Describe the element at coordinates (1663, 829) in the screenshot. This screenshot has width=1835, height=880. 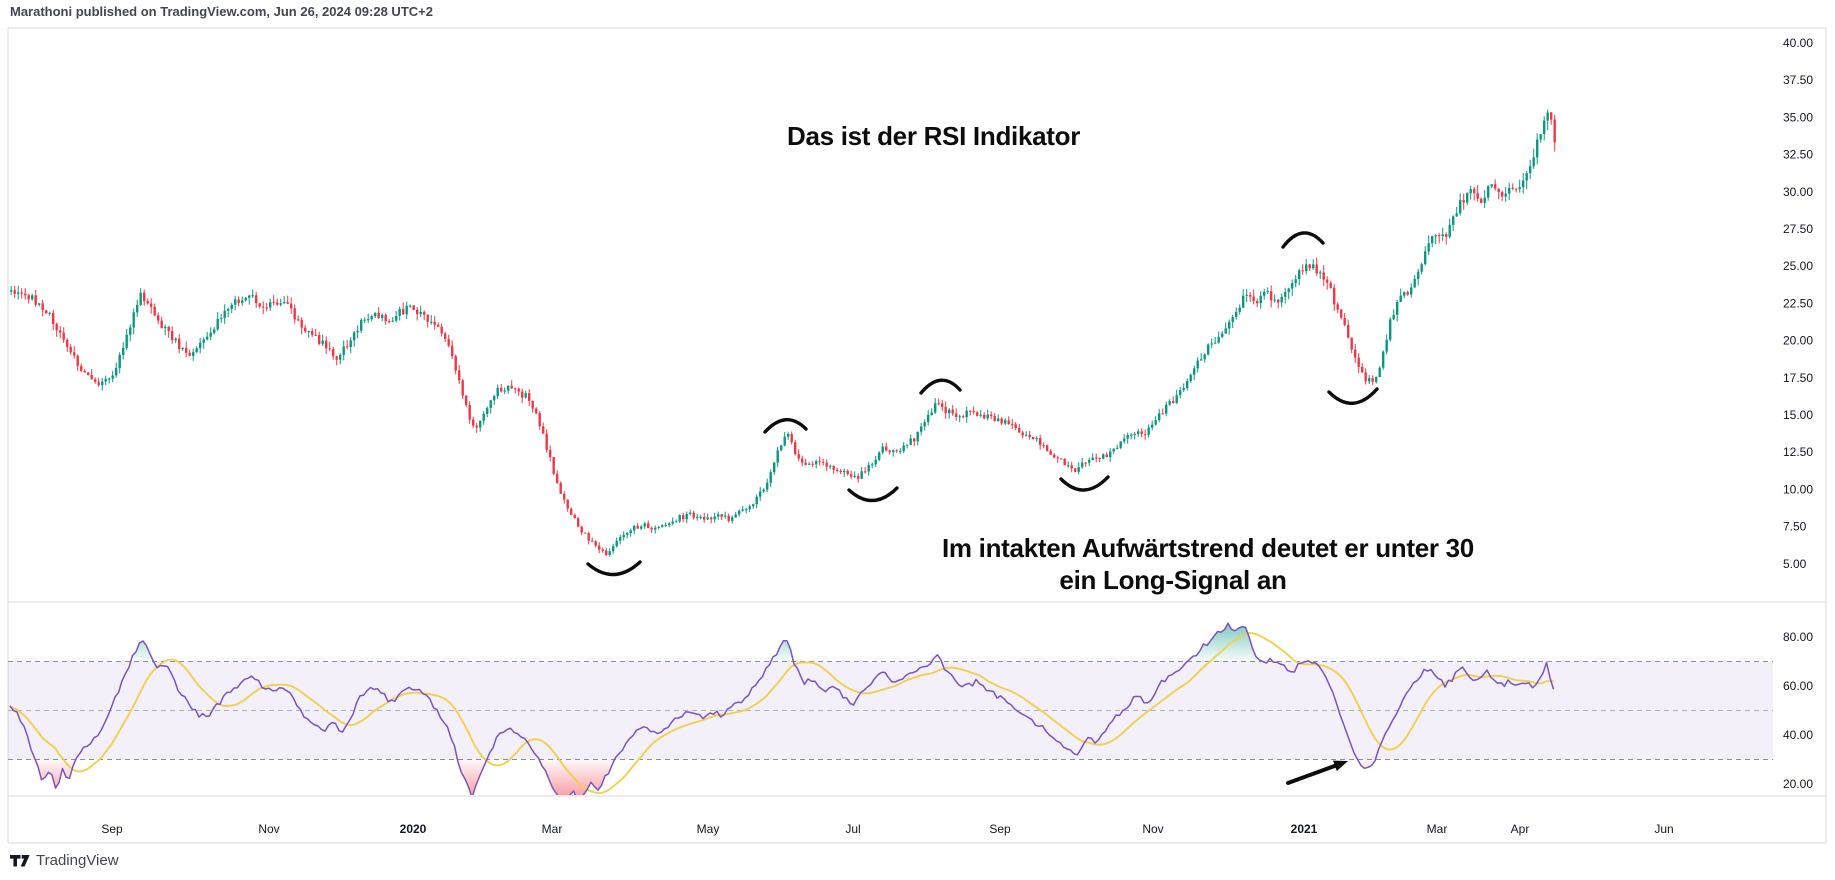
I see `time-axis-label: Jun` at that location.